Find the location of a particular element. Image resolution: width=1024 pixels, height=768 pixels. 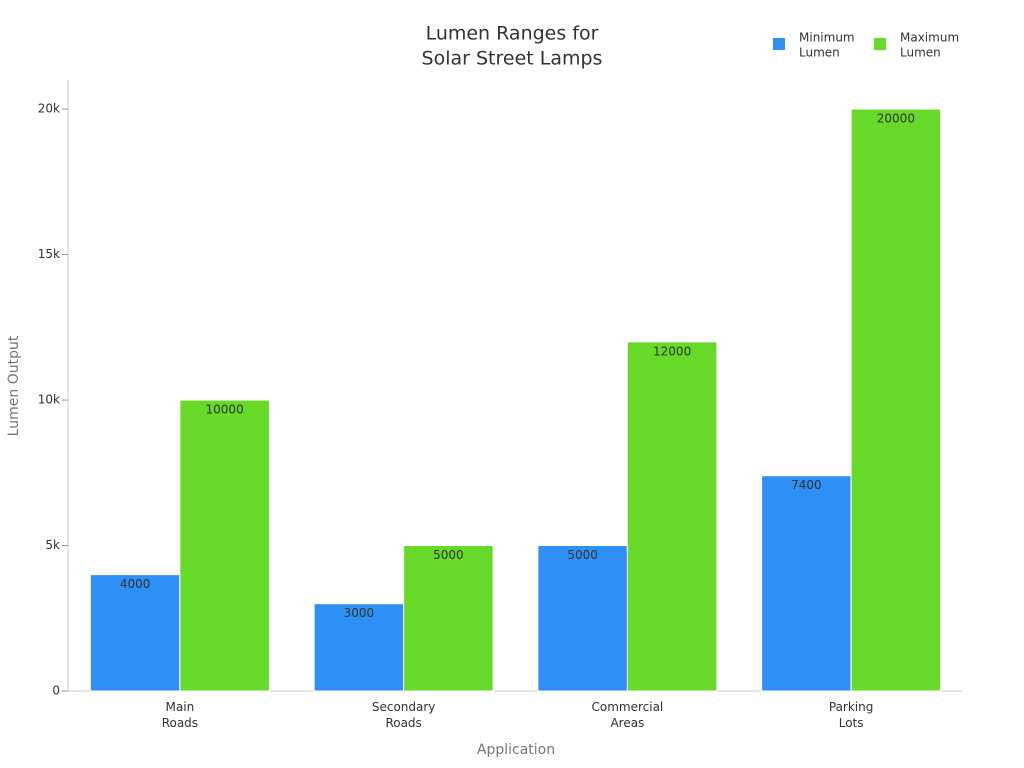

chart-title: Lumen Ranges for Solar Street Lamps is located at coordinates (512, 45).